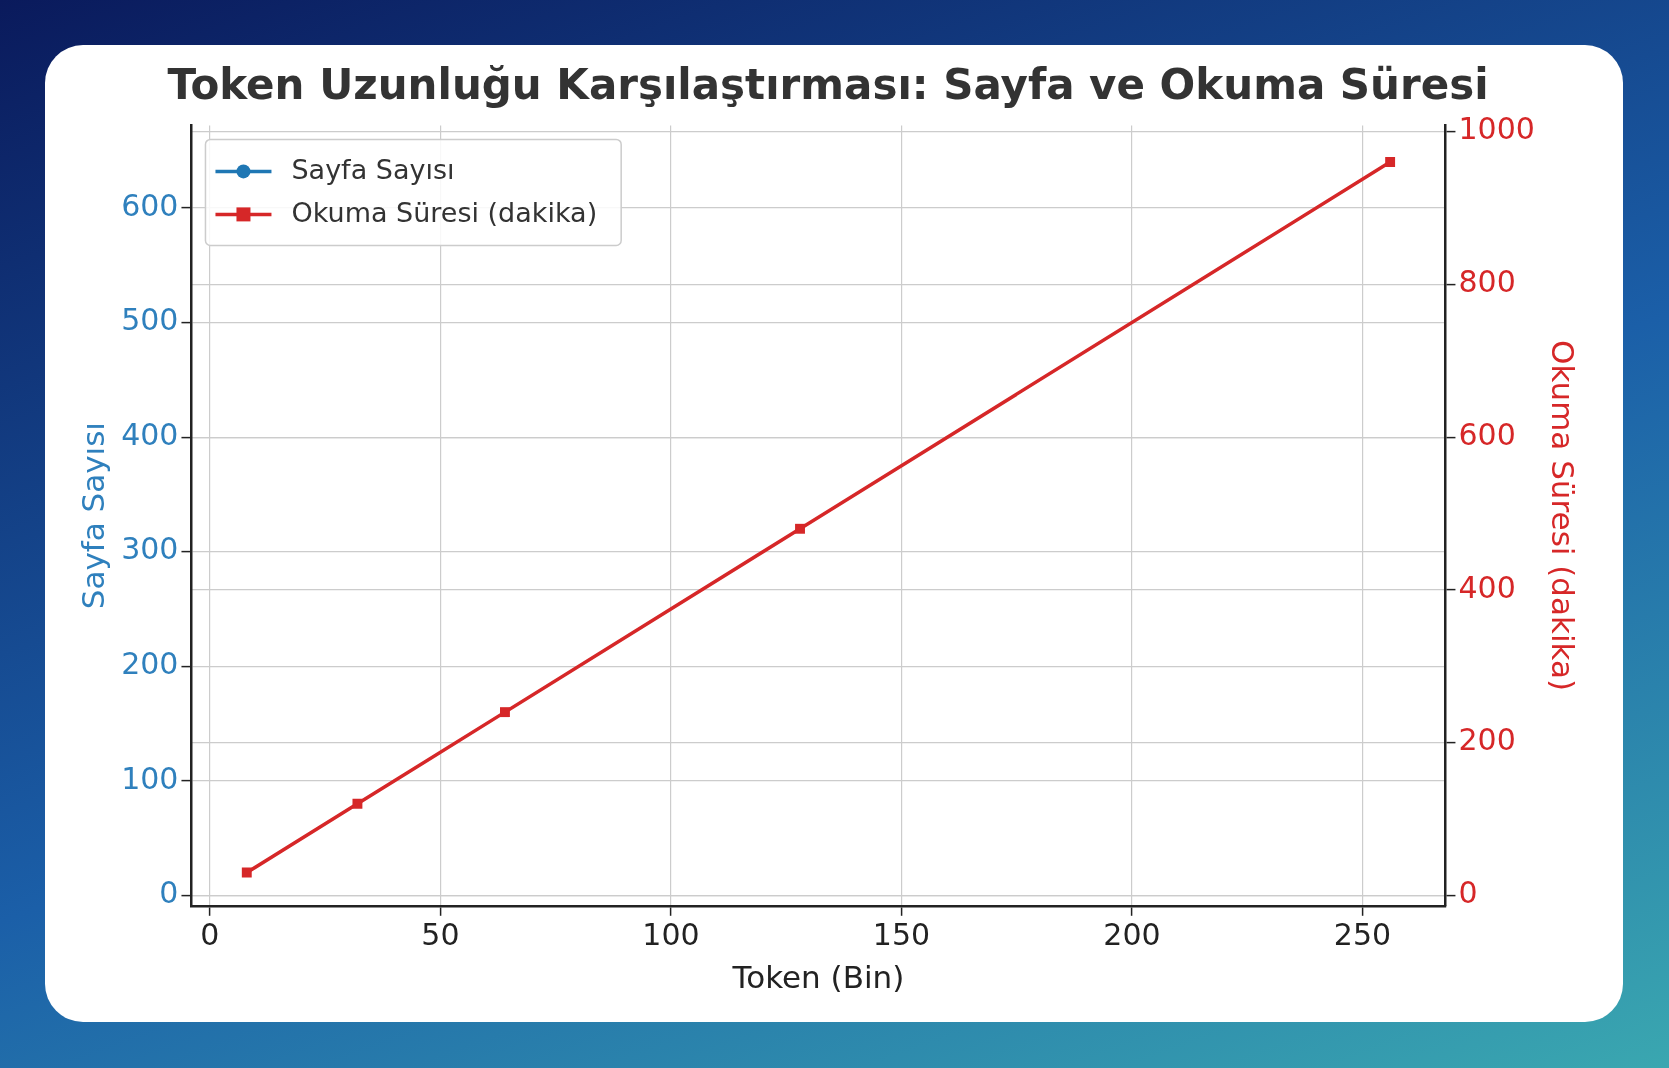  I want to click on x-tick-label: 0, so click(210, 934).